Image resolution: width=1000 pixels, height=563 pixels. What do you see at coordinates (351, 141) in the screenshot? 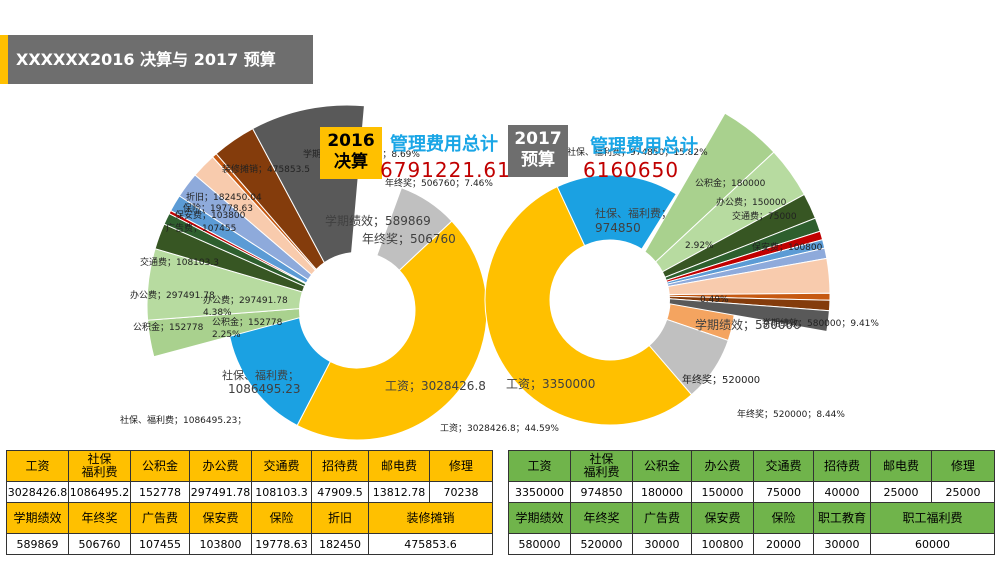
I see `year-2016-label: 2016` at bounding box center [351, 141].